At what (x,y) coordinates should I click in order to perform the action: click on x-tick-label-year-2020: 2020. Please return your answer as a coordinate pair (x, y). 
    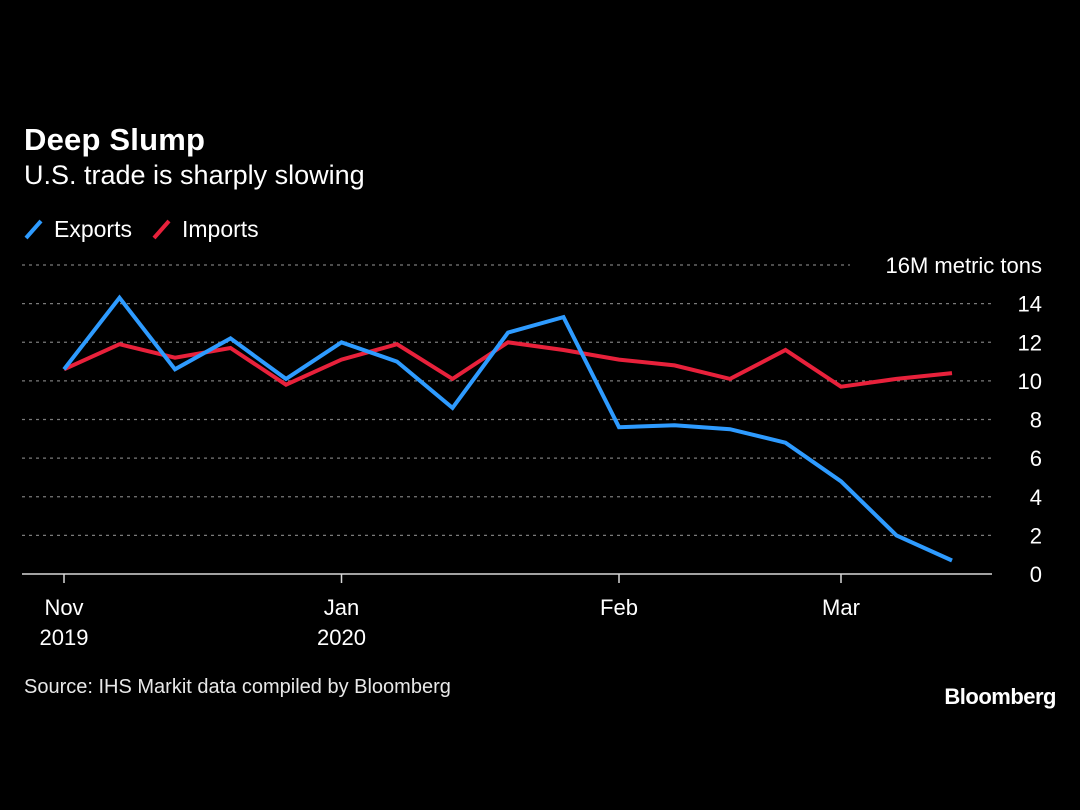
    Looking at the image, I should click on (341, 637).